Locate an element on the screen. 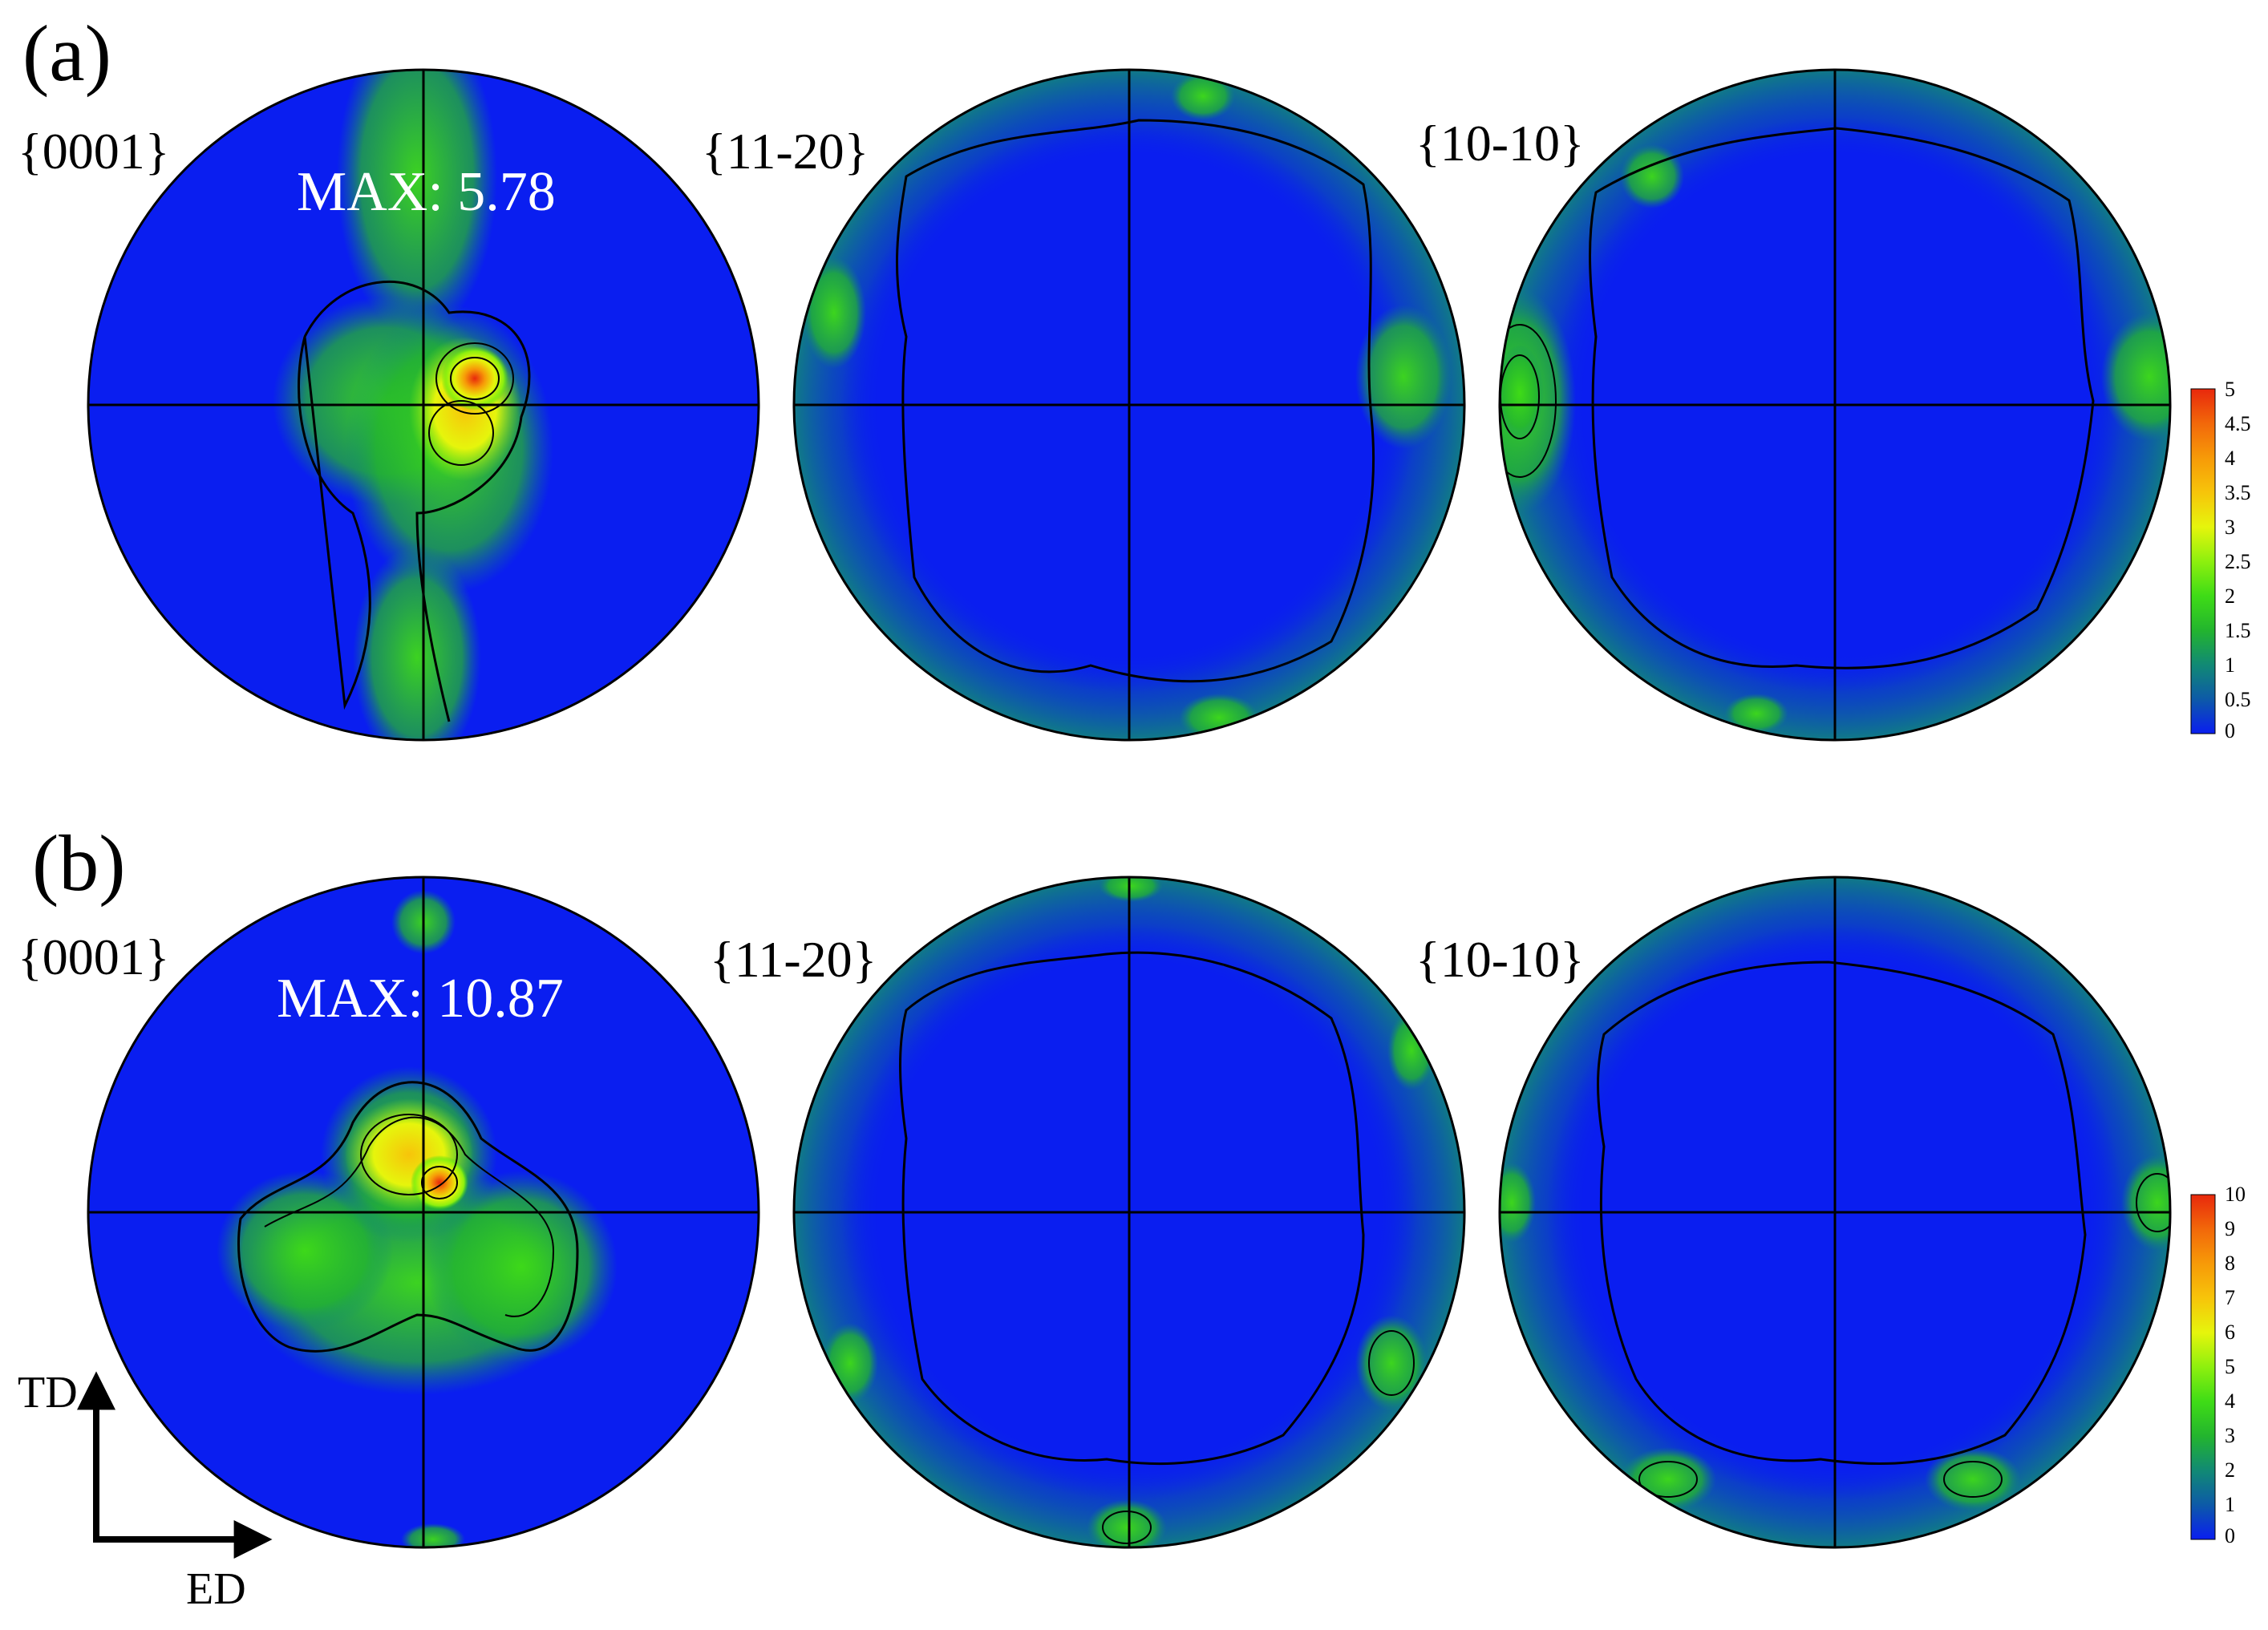  max-label-b: MAX: 10.87 is located at coordinates (420, 998).